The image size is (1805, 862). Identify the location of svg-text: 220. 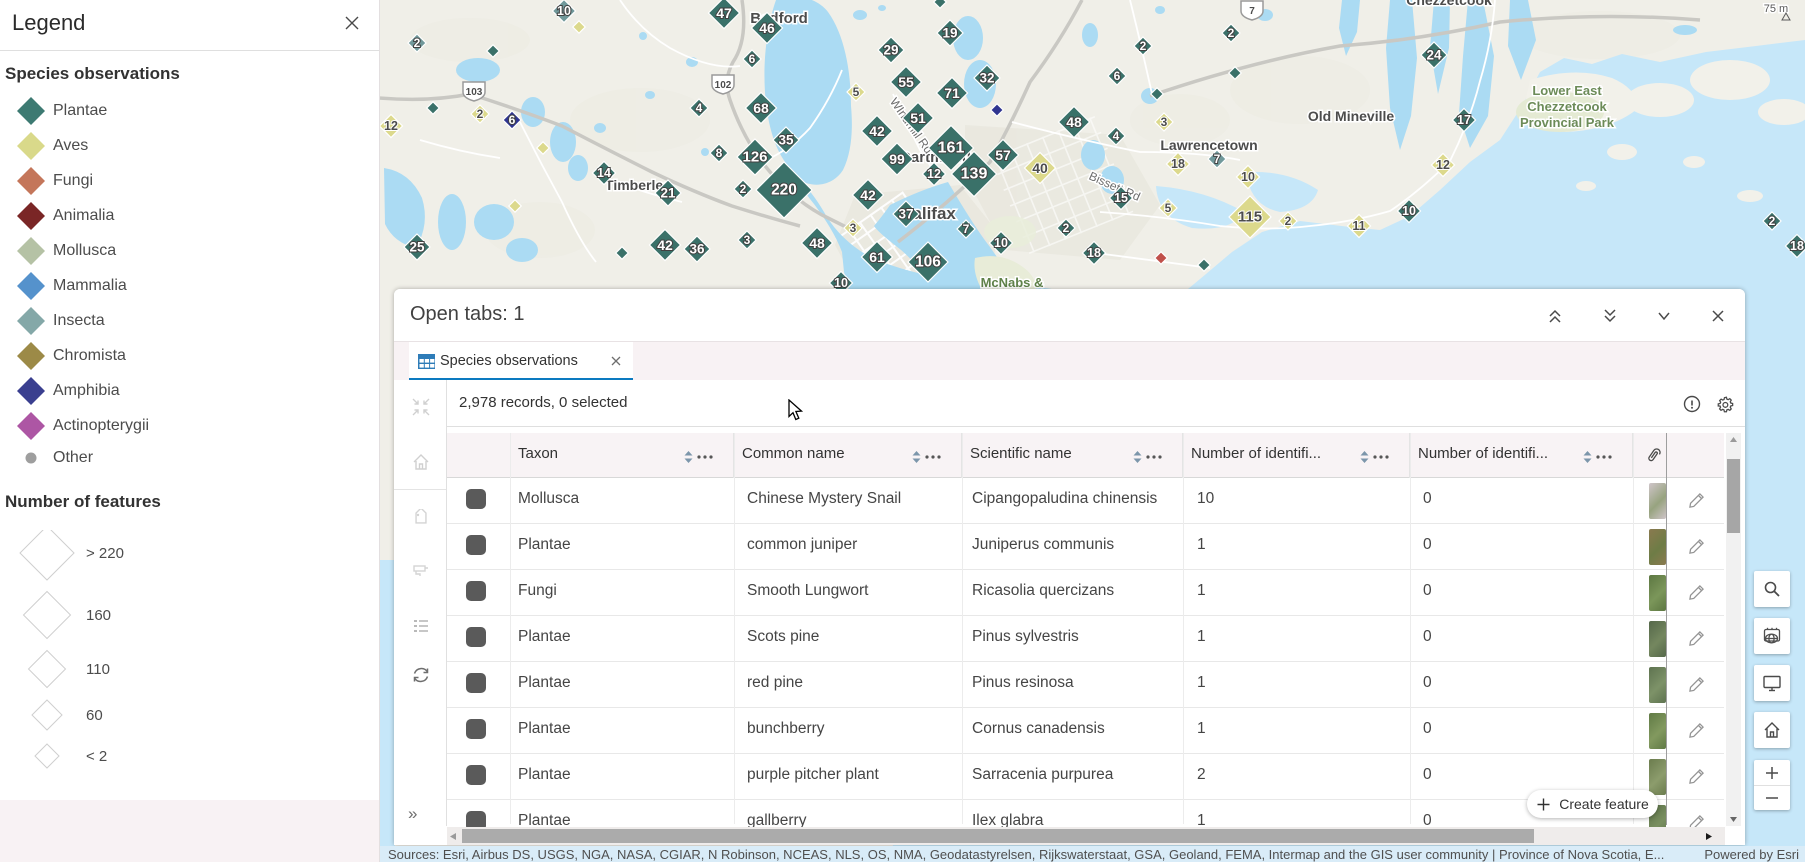
(784, 190).